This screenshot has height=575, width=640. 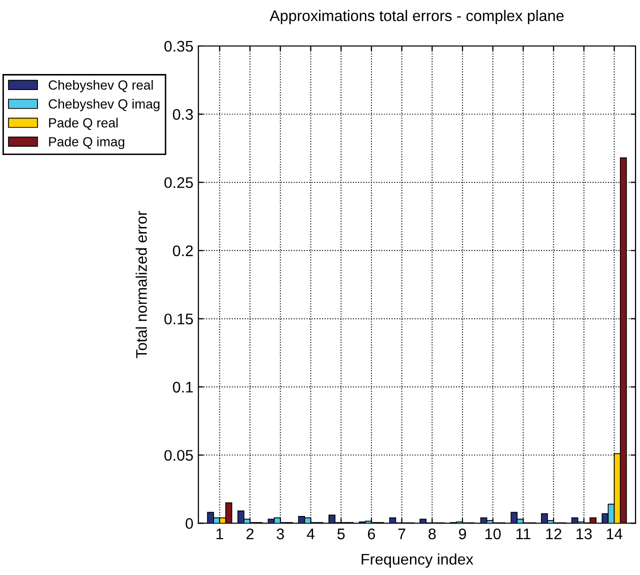 I want to click on y-tick-label: 0, so click(x=189, y=523).